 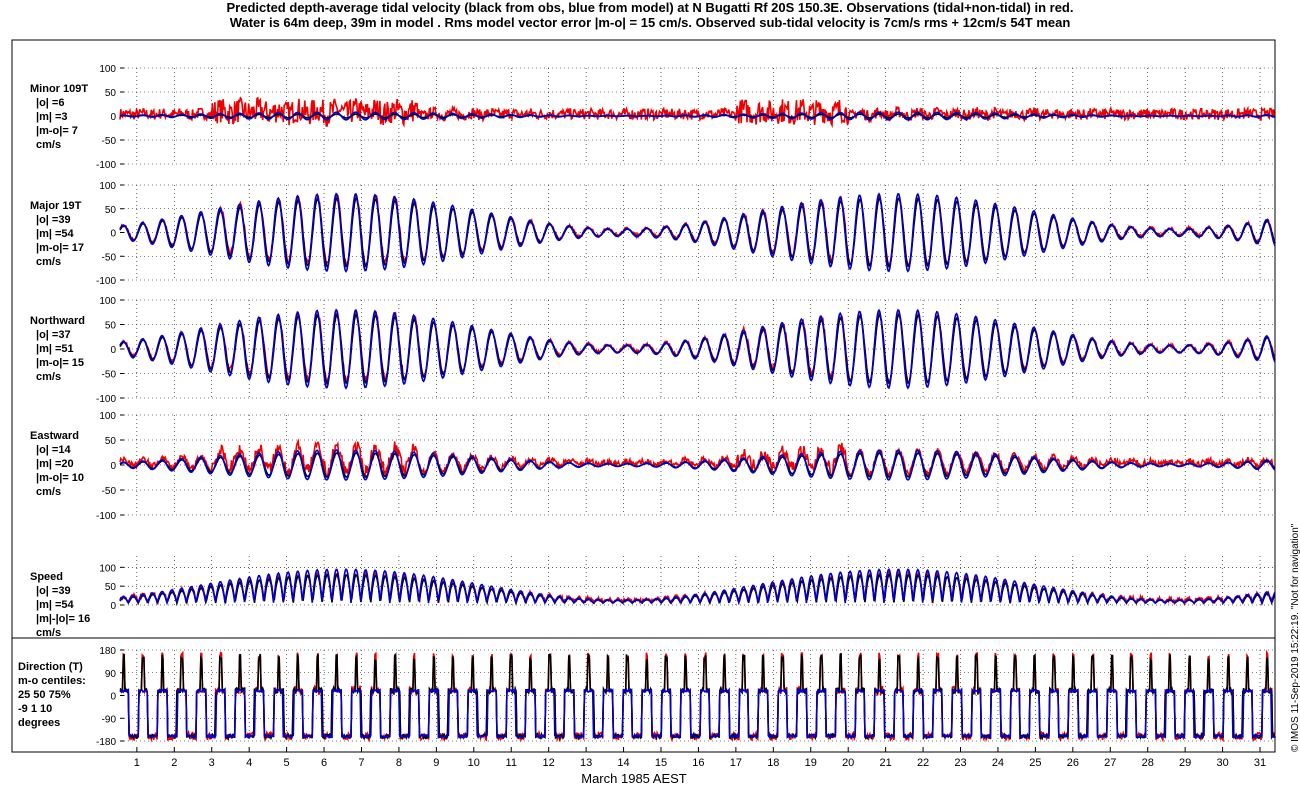 I want to click on panel-label-line: Direction (T), so click(x=50, y=667).